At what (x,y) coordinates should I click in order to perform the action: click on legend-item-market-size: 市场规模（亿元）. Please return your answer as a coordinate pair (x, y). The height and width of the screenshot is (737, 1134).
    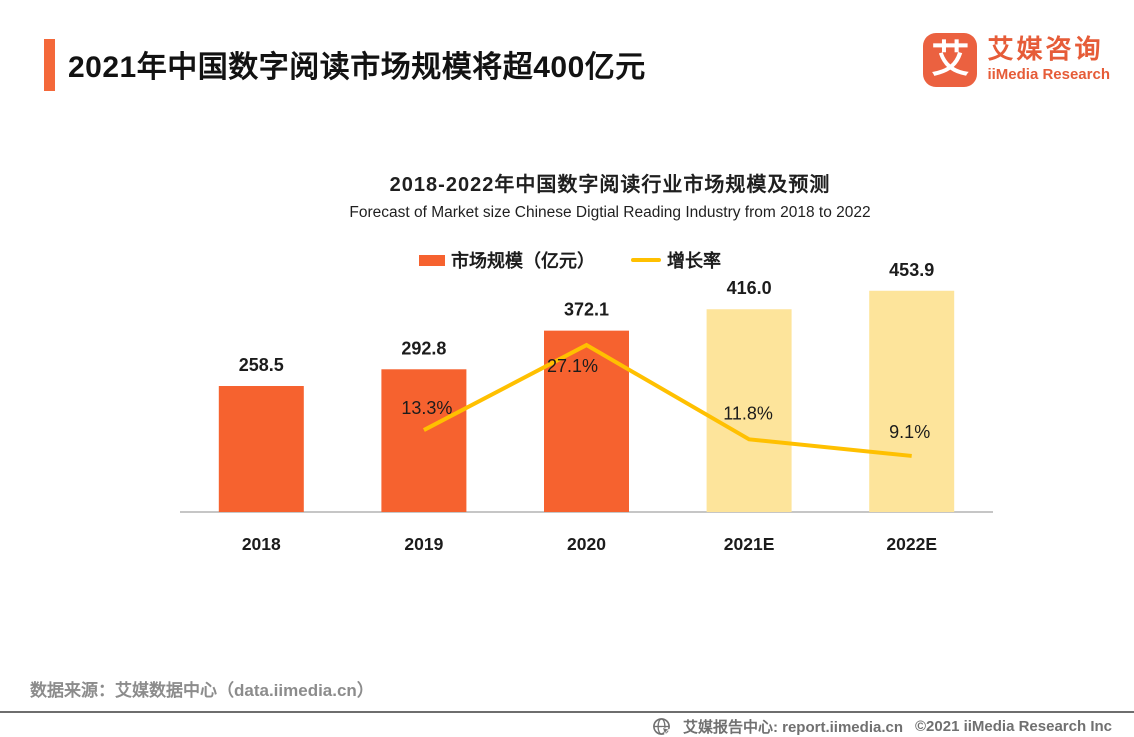
    Looking at the image, I should click on (507, 260).